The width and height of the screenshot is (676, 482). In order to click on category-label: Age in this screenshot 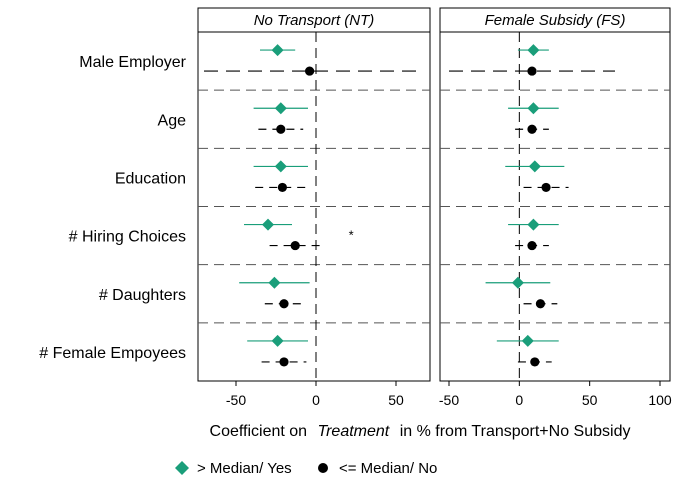, I will do `click(172, 120)`.